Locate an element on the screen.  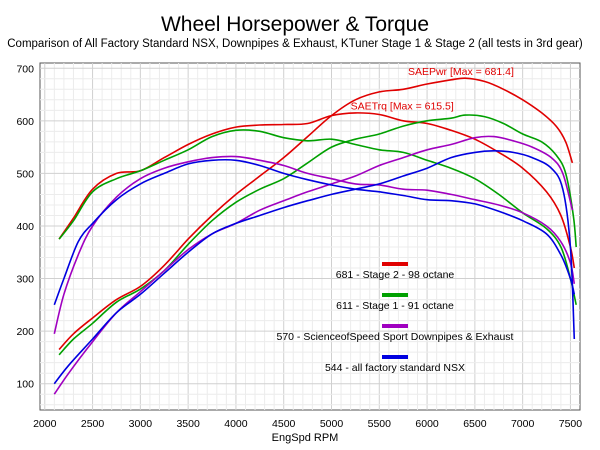
y-axis-ticks: 100 200 300 400 500 600 700 is located at coordinates (25, 226).